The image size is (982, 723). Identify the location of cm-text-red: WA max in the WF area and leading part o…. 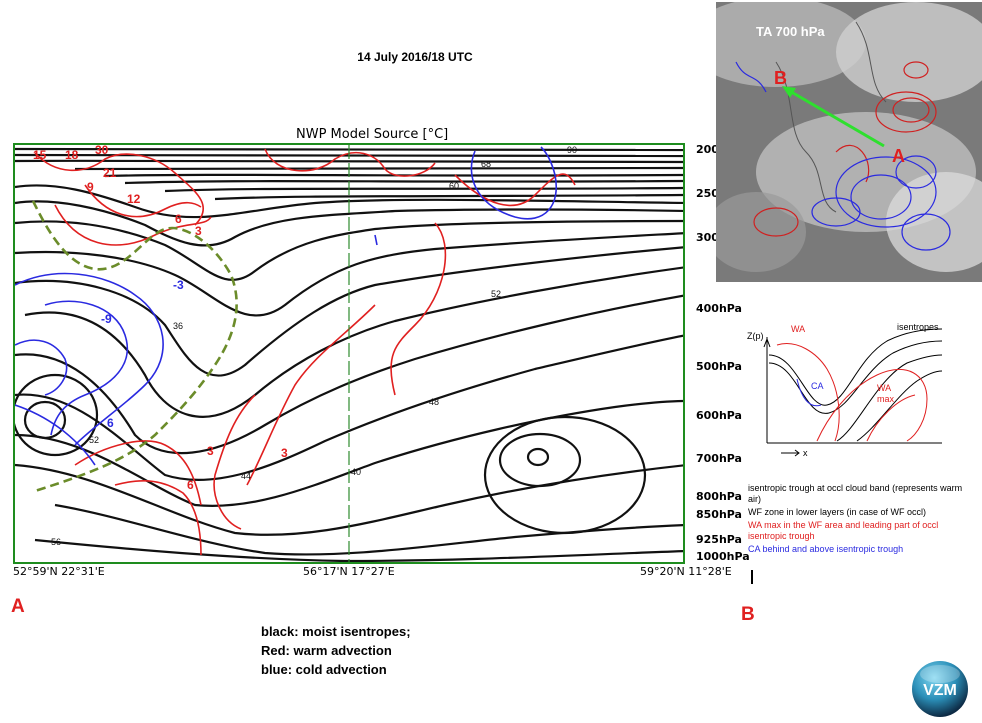
(843, 530).